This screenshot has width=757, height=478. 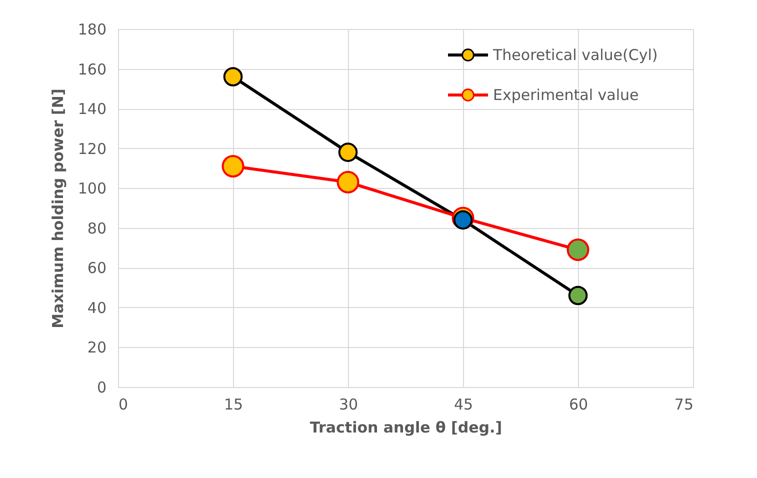 What do you see at coordinates (406, 427) in the screenshot?
I see `x-axis-title: Traction angle θ [deg.]` at bounding box center [406, 427].